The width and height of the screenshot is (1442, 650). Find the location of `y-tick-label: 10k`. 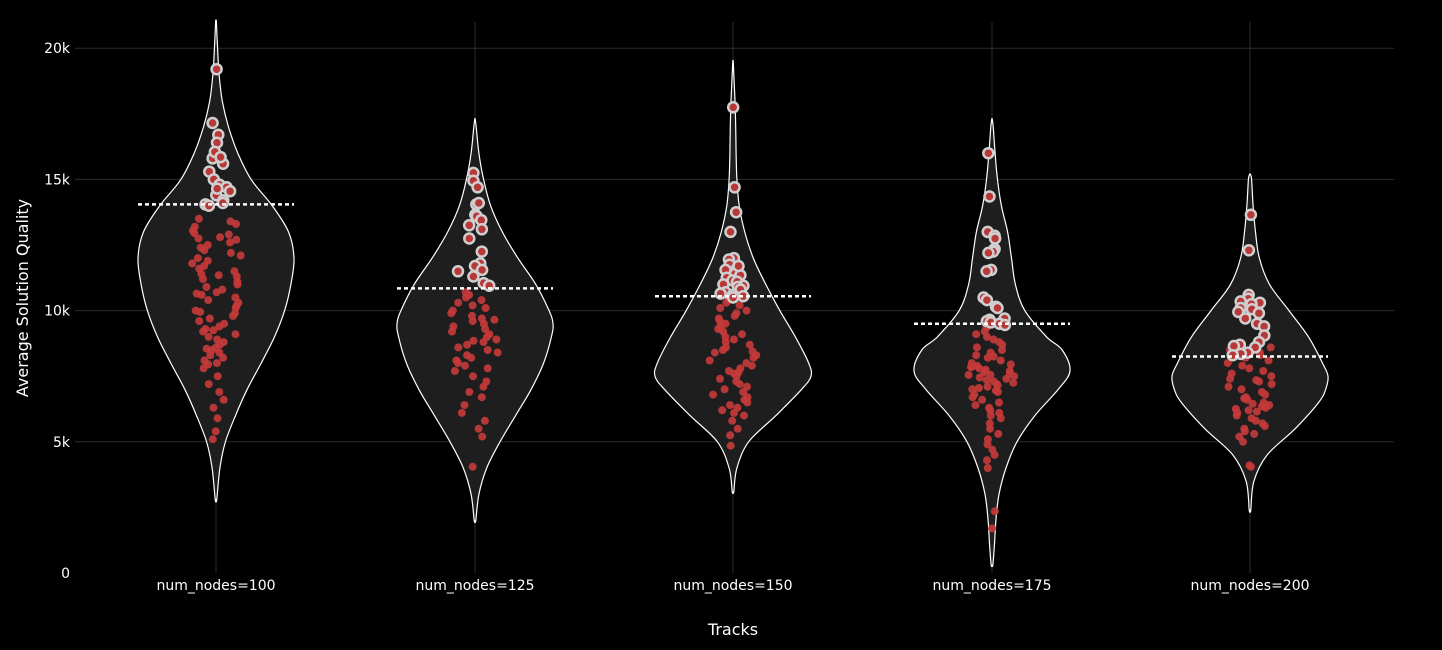

y-tick-label: 10k is located at coordinates (57, 312).